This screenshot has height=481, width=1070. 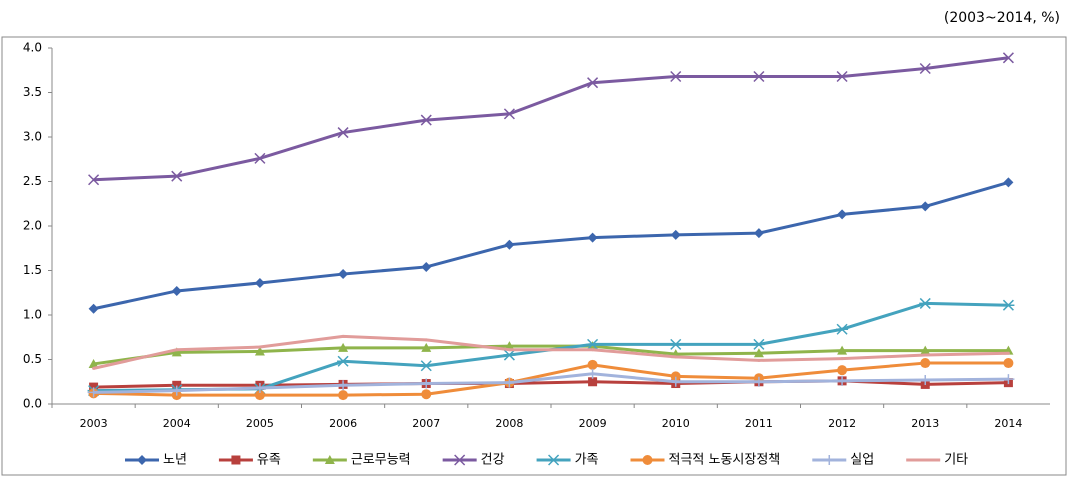 What do you see at coordinates (343, 423) in the screenshot?
I see `x-tick-label: 2006` at bounding box center [343, 423].